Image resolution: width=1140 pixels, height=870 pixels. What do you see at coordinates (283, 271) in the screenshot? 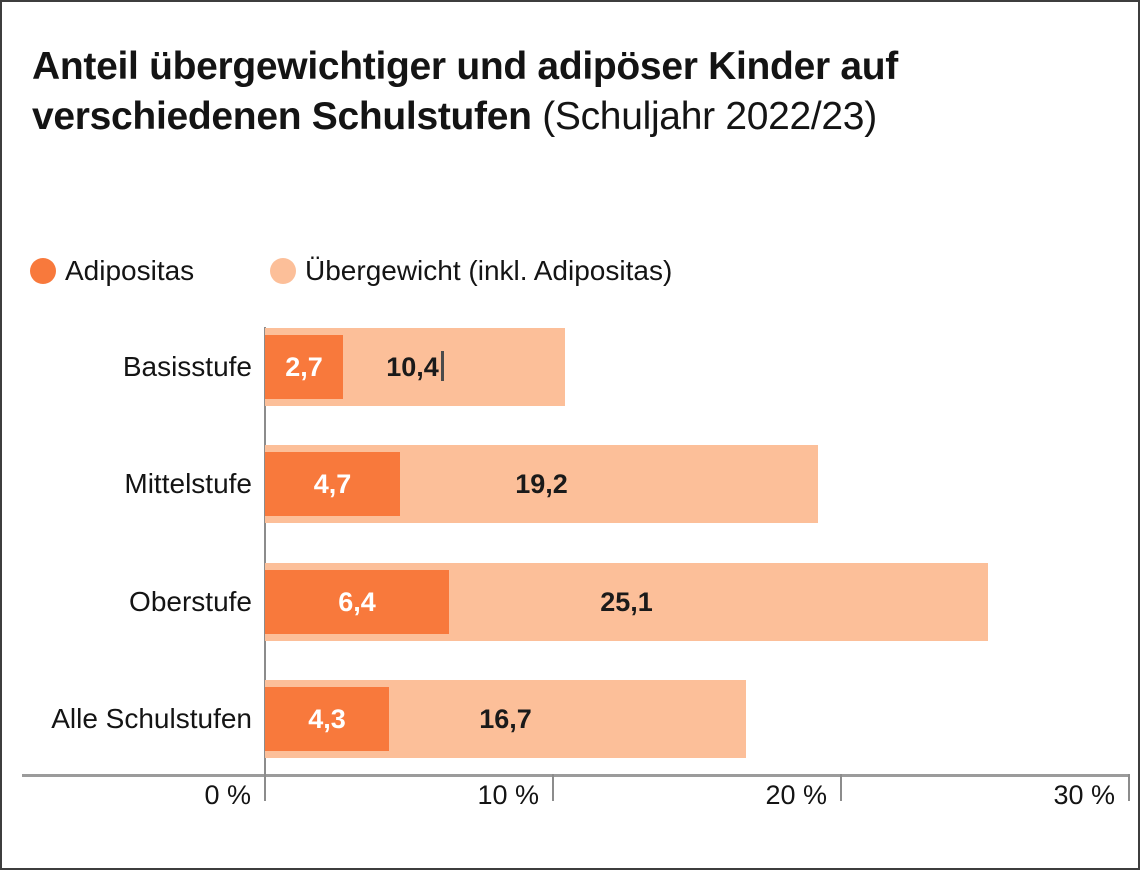
I see `legend-dot-uebergewicht-icon` at bounding box center [283, 271].